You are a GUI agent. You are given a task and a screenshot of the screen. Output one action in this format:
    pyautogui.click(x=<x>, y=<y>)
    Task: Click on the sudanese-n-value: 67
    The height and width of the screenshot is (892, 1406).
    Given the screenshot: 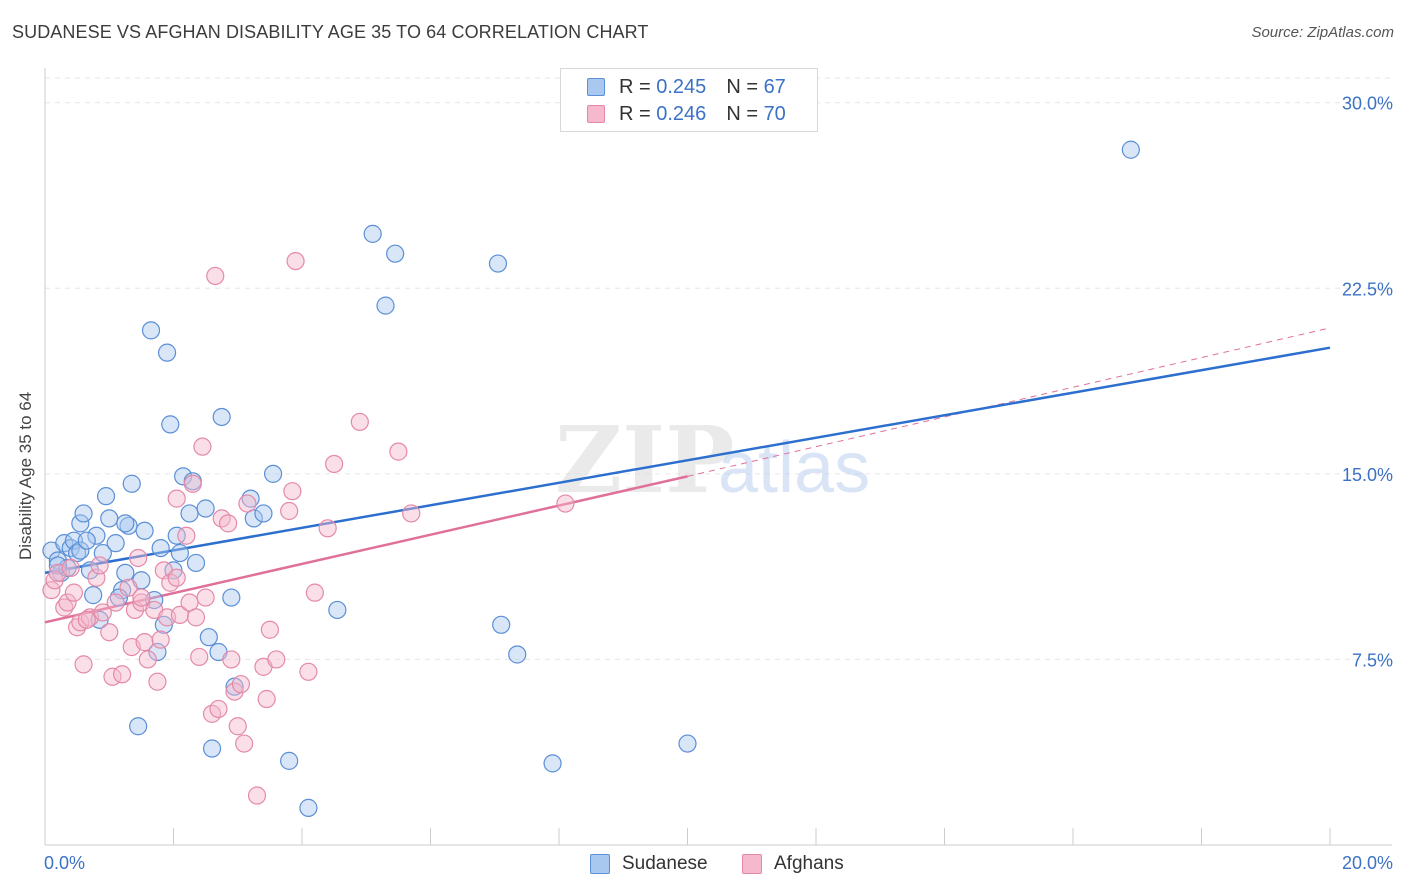 What is the action you would take?
    pyautogui.click(x=774, y=86)
    